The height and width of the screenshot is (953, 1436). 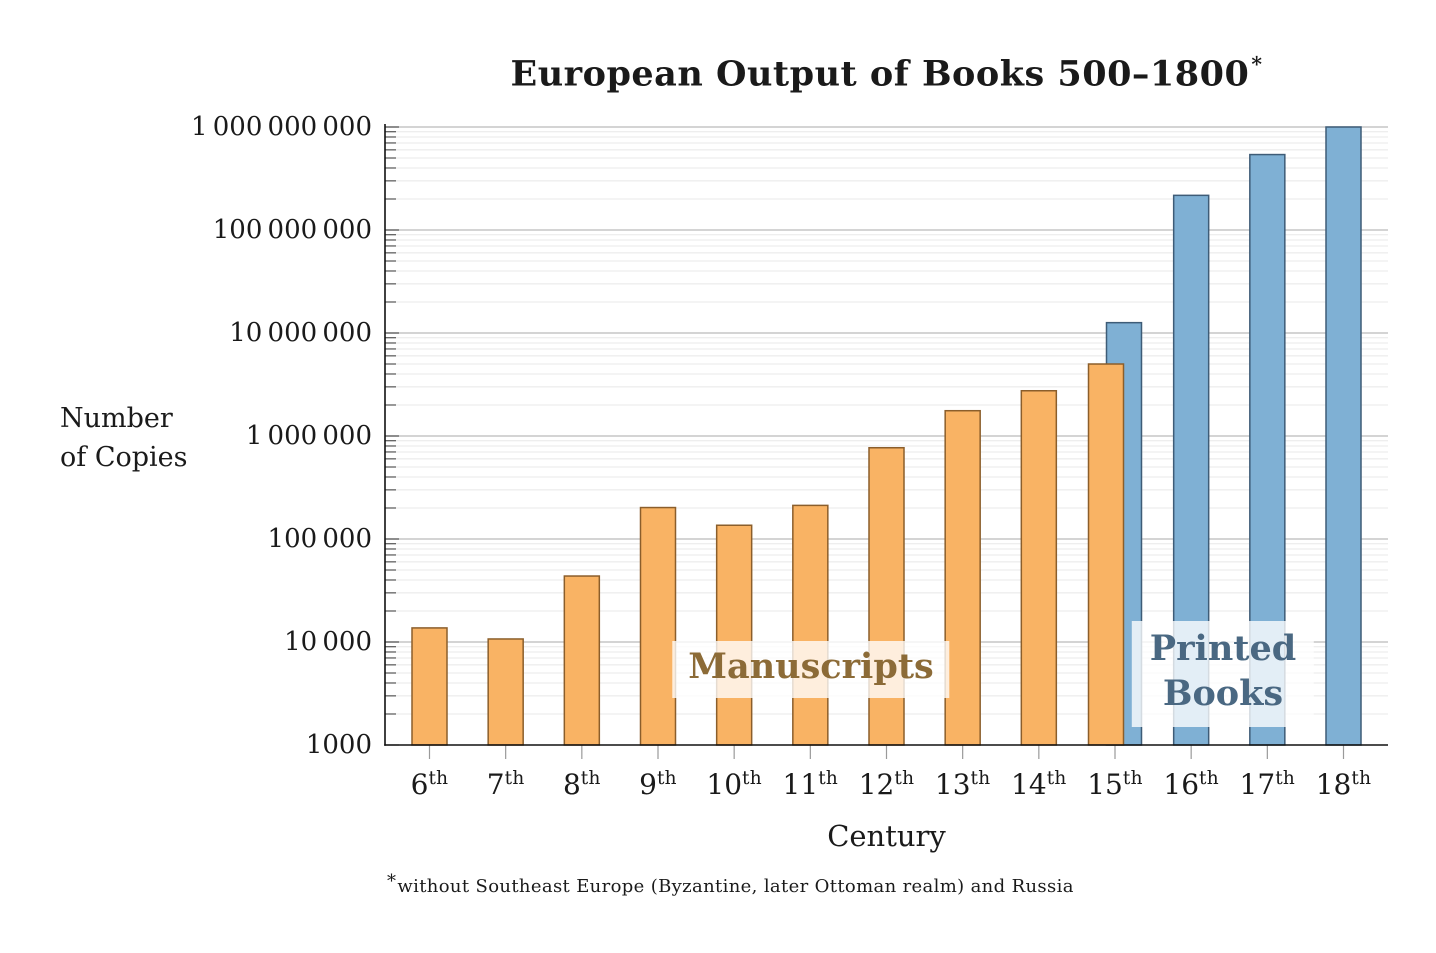 What do you see at coordinates (505, 692) in the screenshot?
I see `bar-manuscripts-7th` at bounding box center [505, 692].